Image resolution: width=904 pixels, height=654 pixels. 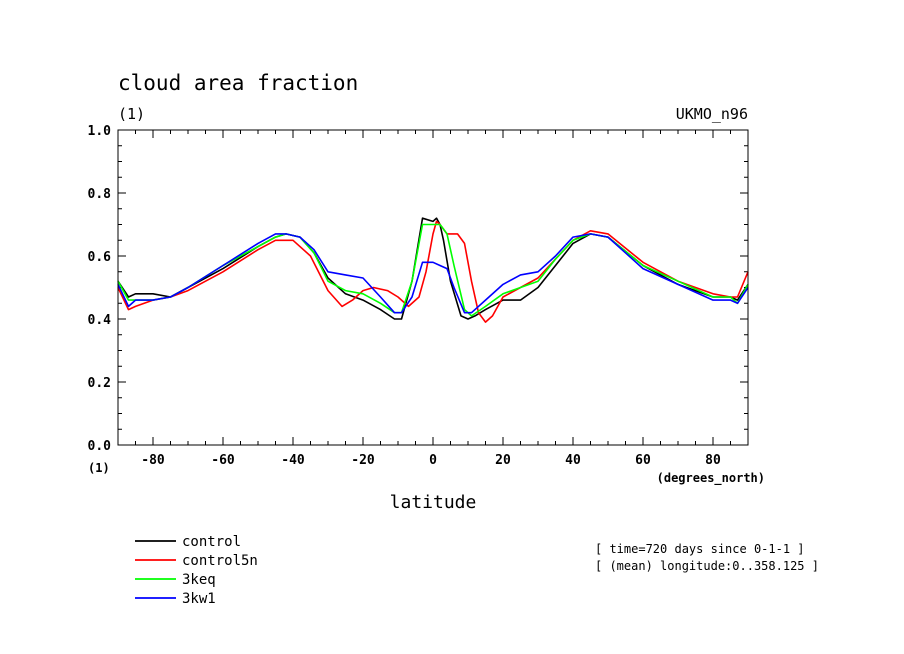 I want to click on note-time: [ time=720 days since 0-1-1 ], so click(x=700, y=549).